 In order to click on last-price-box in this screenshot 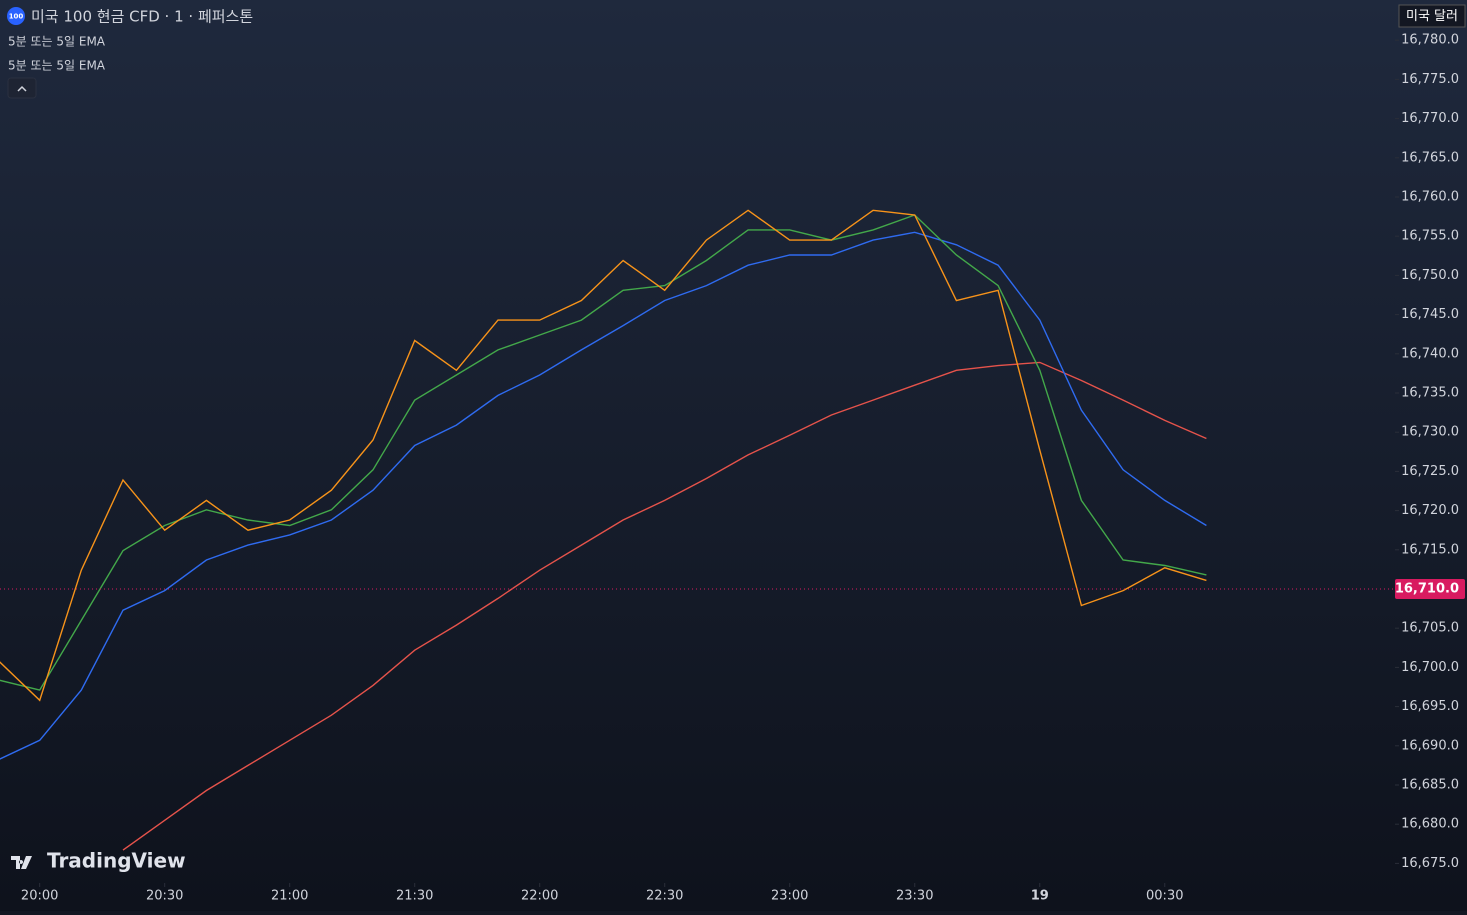, I will do `click(1430, 589)`.